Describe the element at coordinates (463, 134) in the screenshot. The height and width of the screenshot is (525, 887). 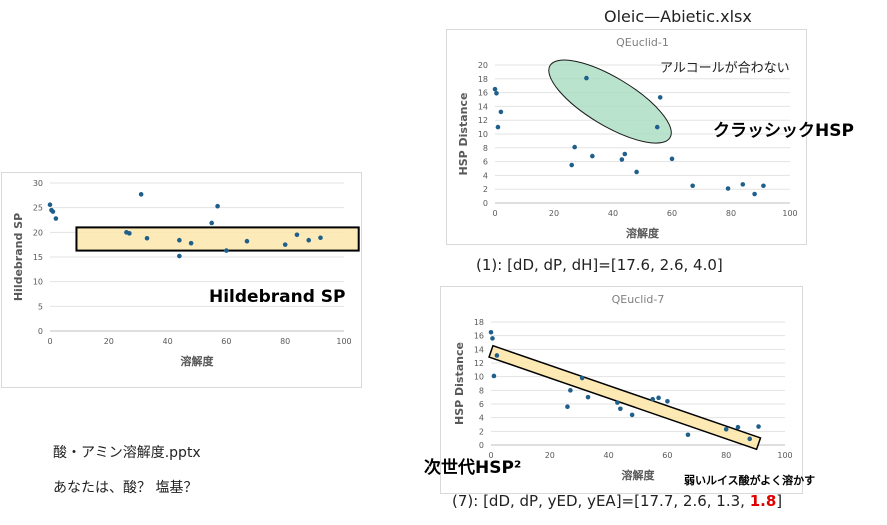
I see `chart2-y-axis-label: HSP Distance` at that location.